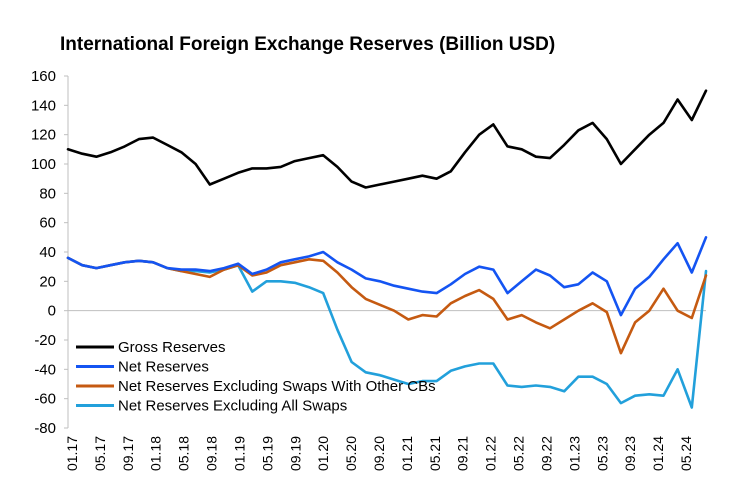 The image size is (740, 498). What do you see at coordinates (156, 453) in the screenshot?
I see `x-tick-label: 01.18` at bounding box center [156, 453].